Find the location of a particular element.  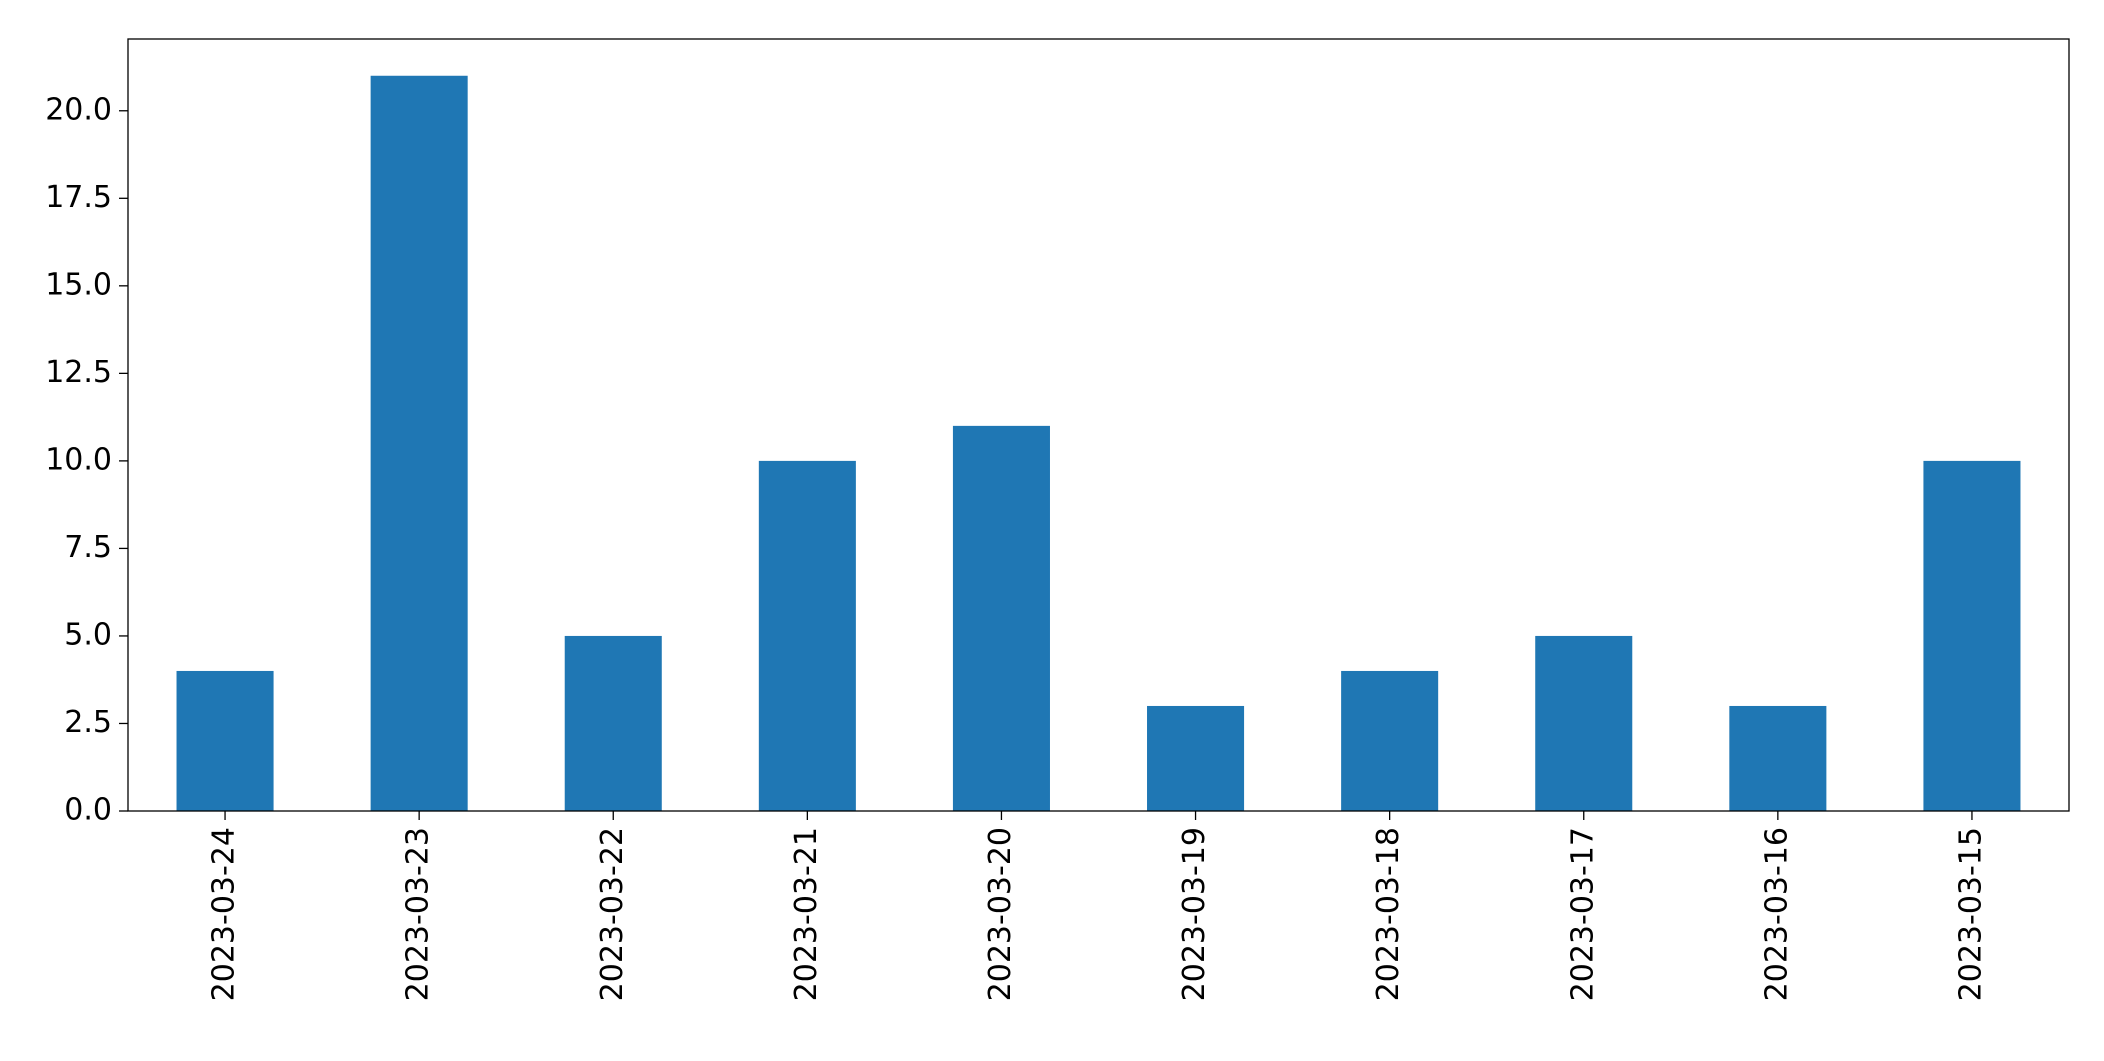

x-tick-label: 2023-03-15 is located at coordinates (1970, 914).